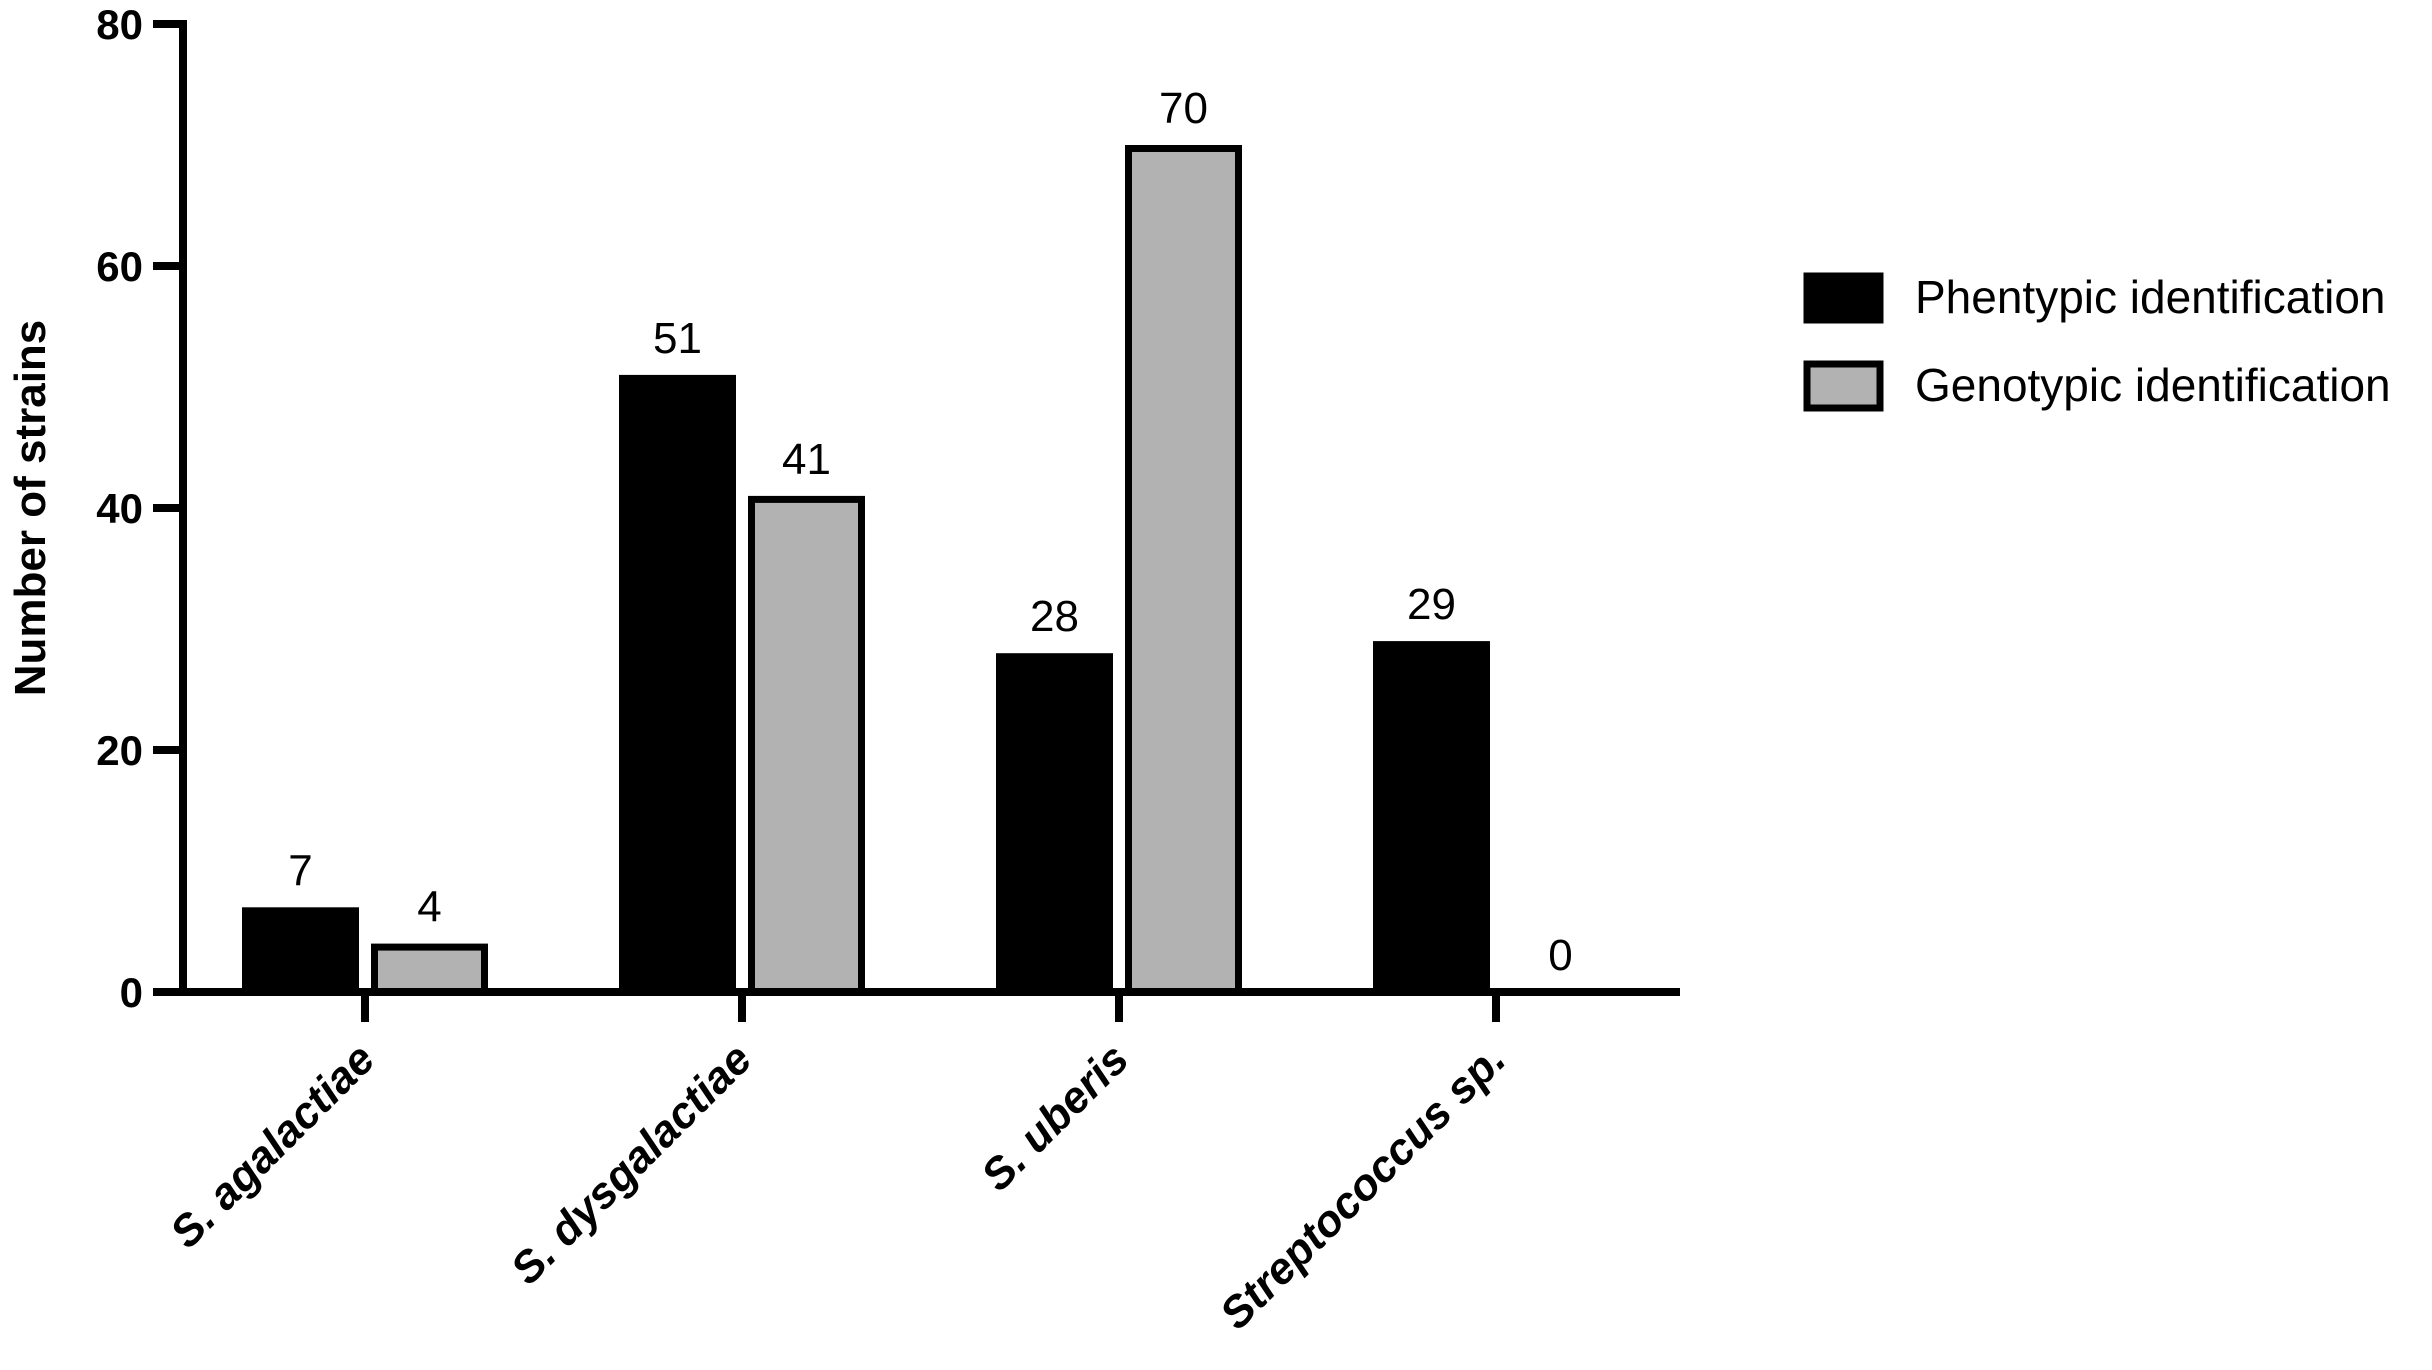  What do you see at coordinates (119, 24) in the screenshot?
I see `y-tick-label: 80` at bounding box center [119, 24].